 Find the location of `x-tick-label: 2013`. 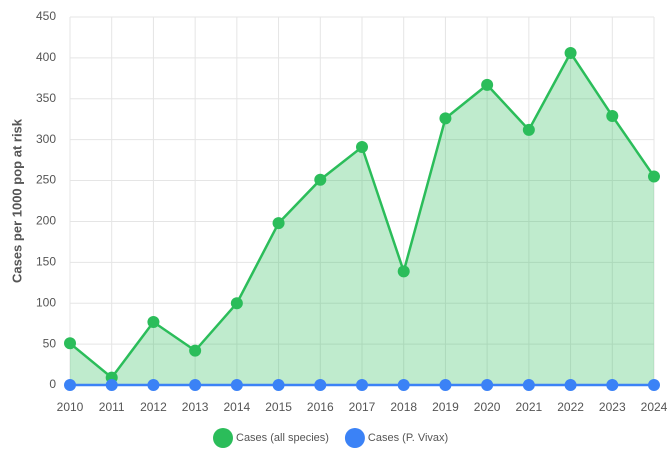

x-tick-label: 2013 is located at coordinates (195, 407).